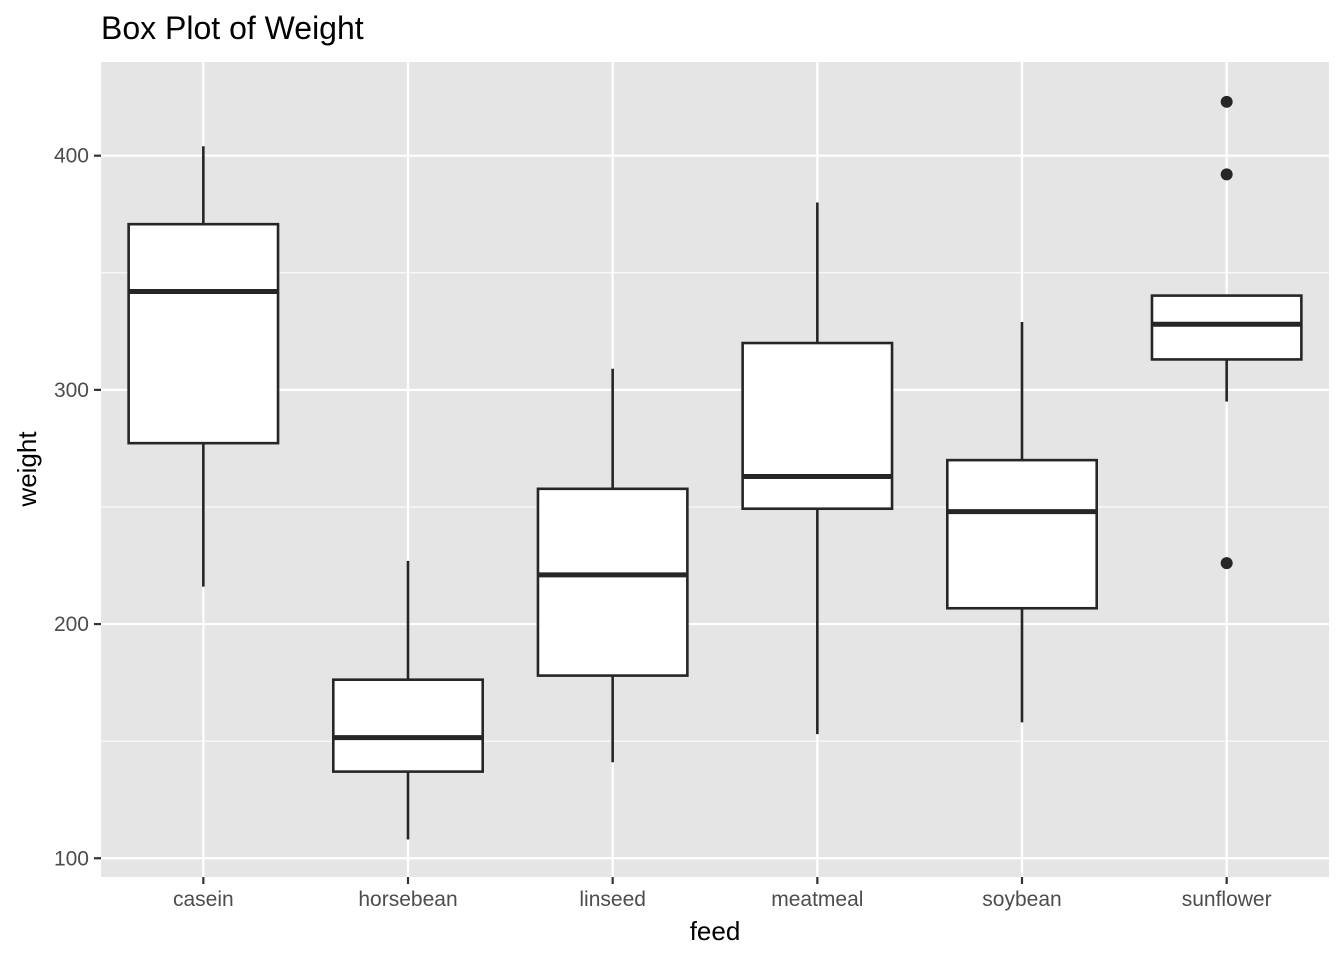  Describe the element at coordinates (1227, 899) in the screenshot. I see `x-tick-label: sunflower` at that location.